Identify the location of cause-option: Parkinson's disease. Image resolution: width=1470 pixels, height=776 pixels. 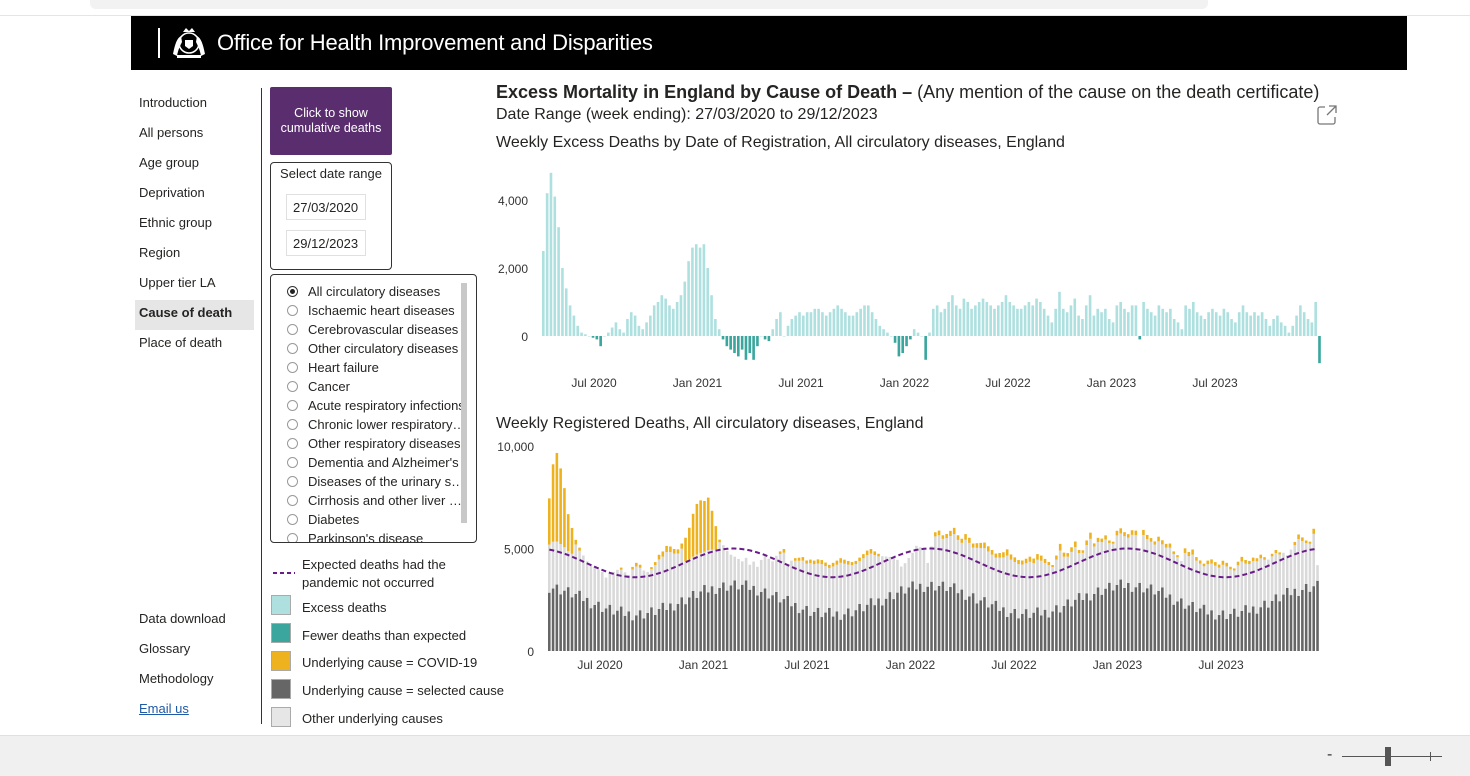
(377, 535).